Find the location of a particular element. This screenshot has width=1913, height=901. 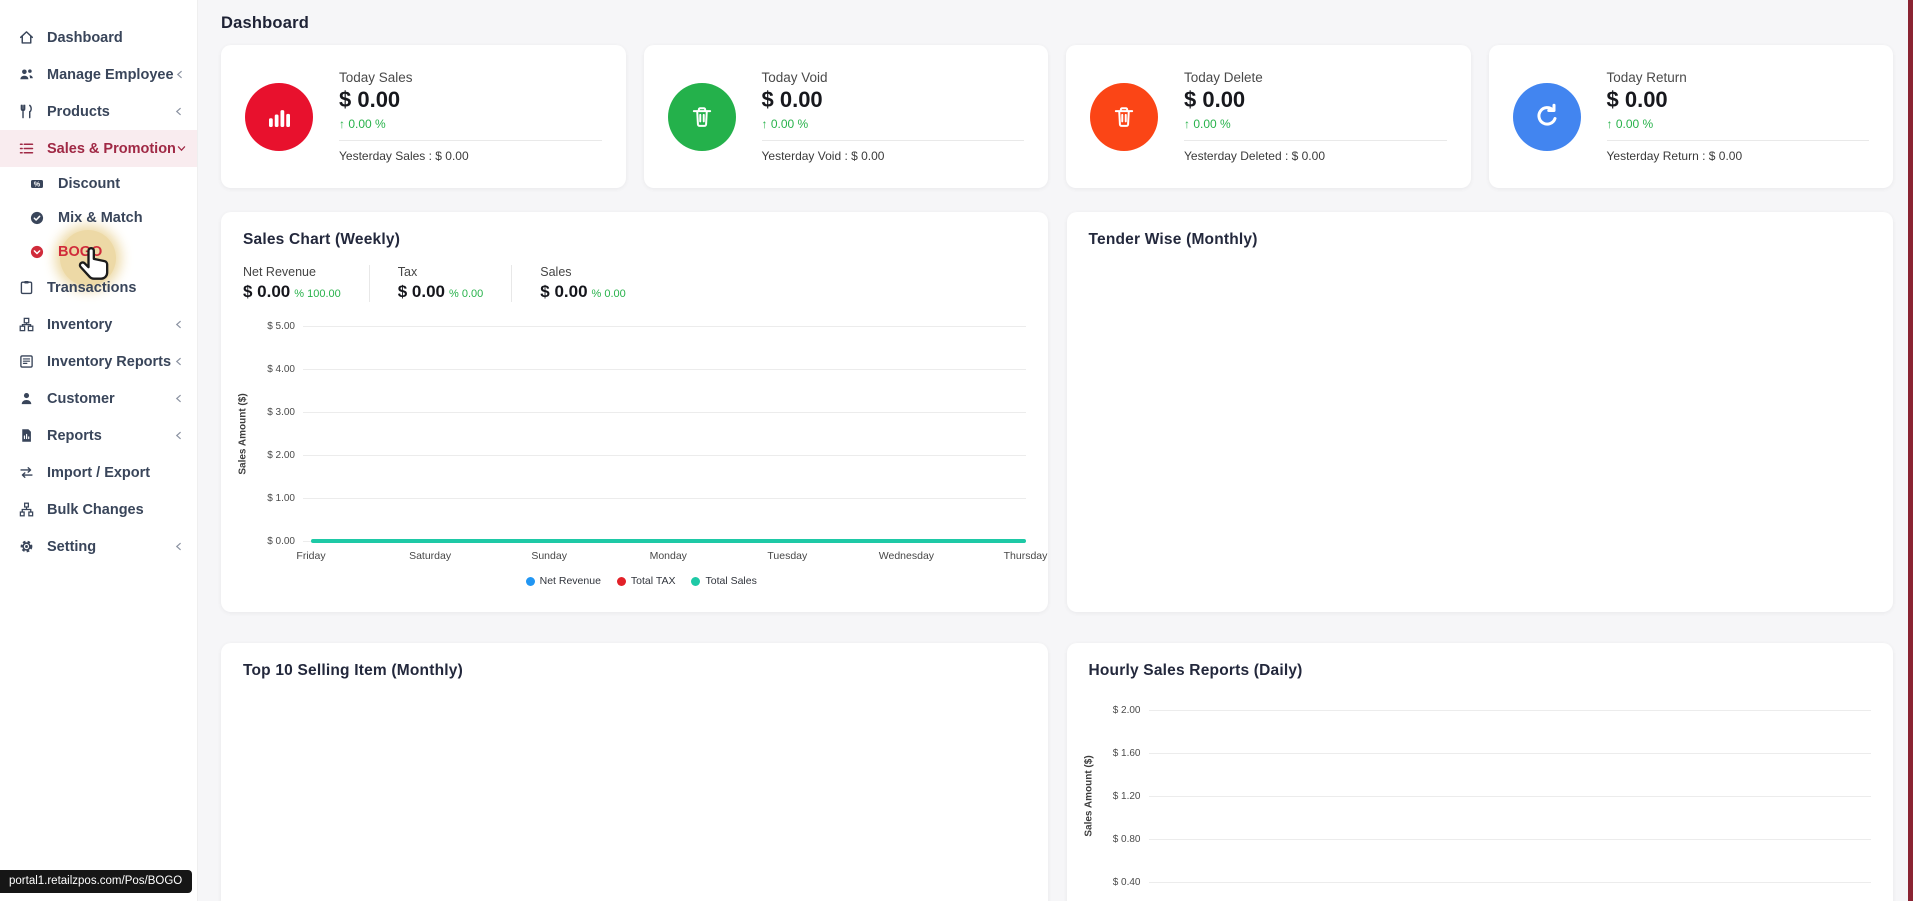

x-tick-label: Thursday is located at coordinates (1025, 556).